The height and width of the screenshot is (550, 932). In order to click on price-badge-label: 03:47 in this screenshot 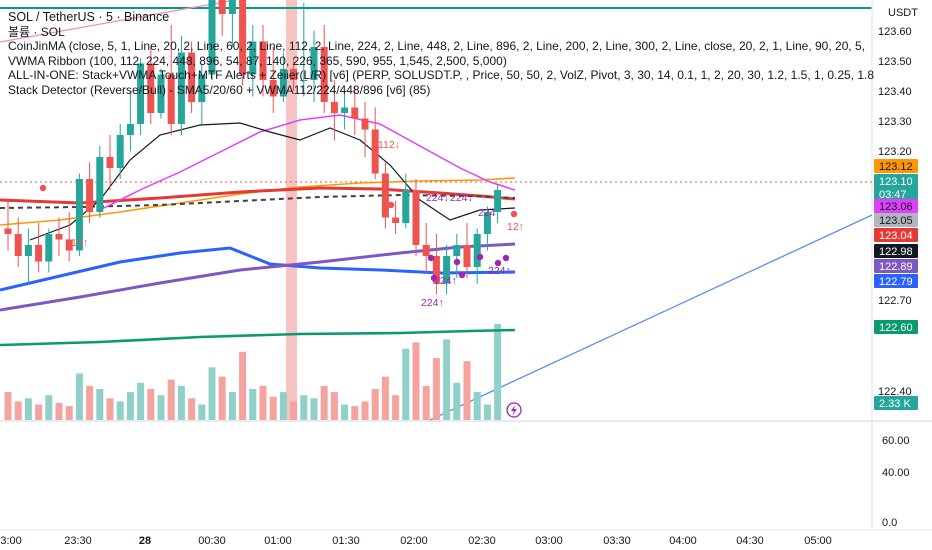, I will do `click(893, 195)`.